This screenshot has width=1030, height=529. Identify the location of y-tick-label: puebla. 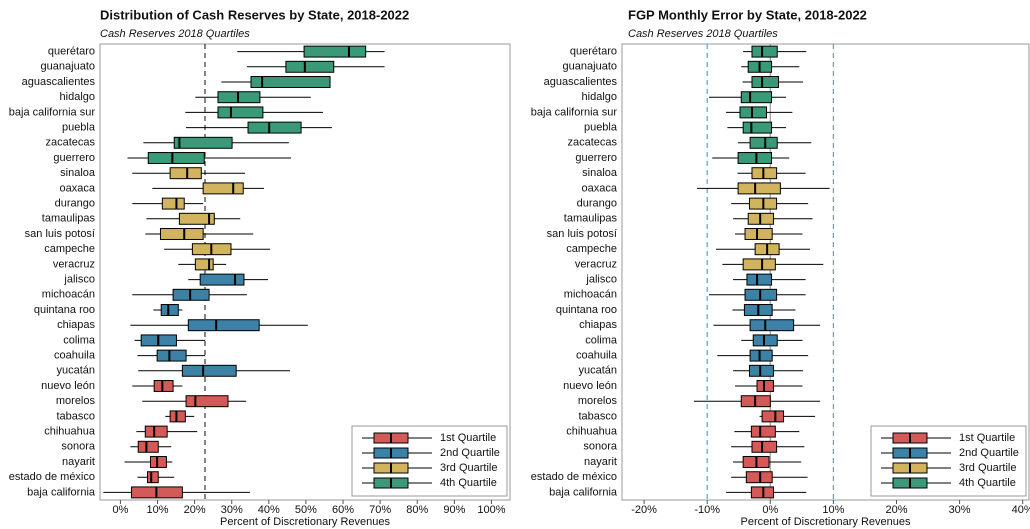
(79, 128).